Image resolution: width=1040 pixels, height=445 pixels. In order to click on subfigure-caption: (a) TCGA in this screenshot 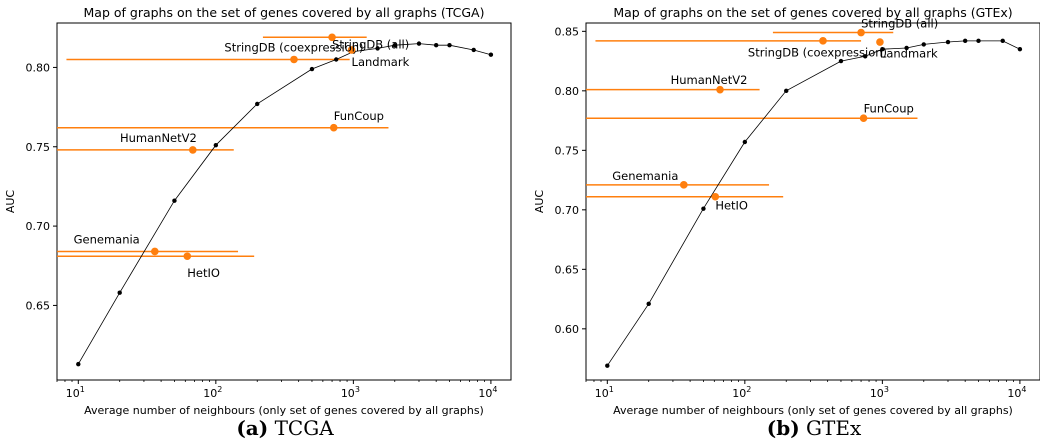, I will do `click(285, 428)`.